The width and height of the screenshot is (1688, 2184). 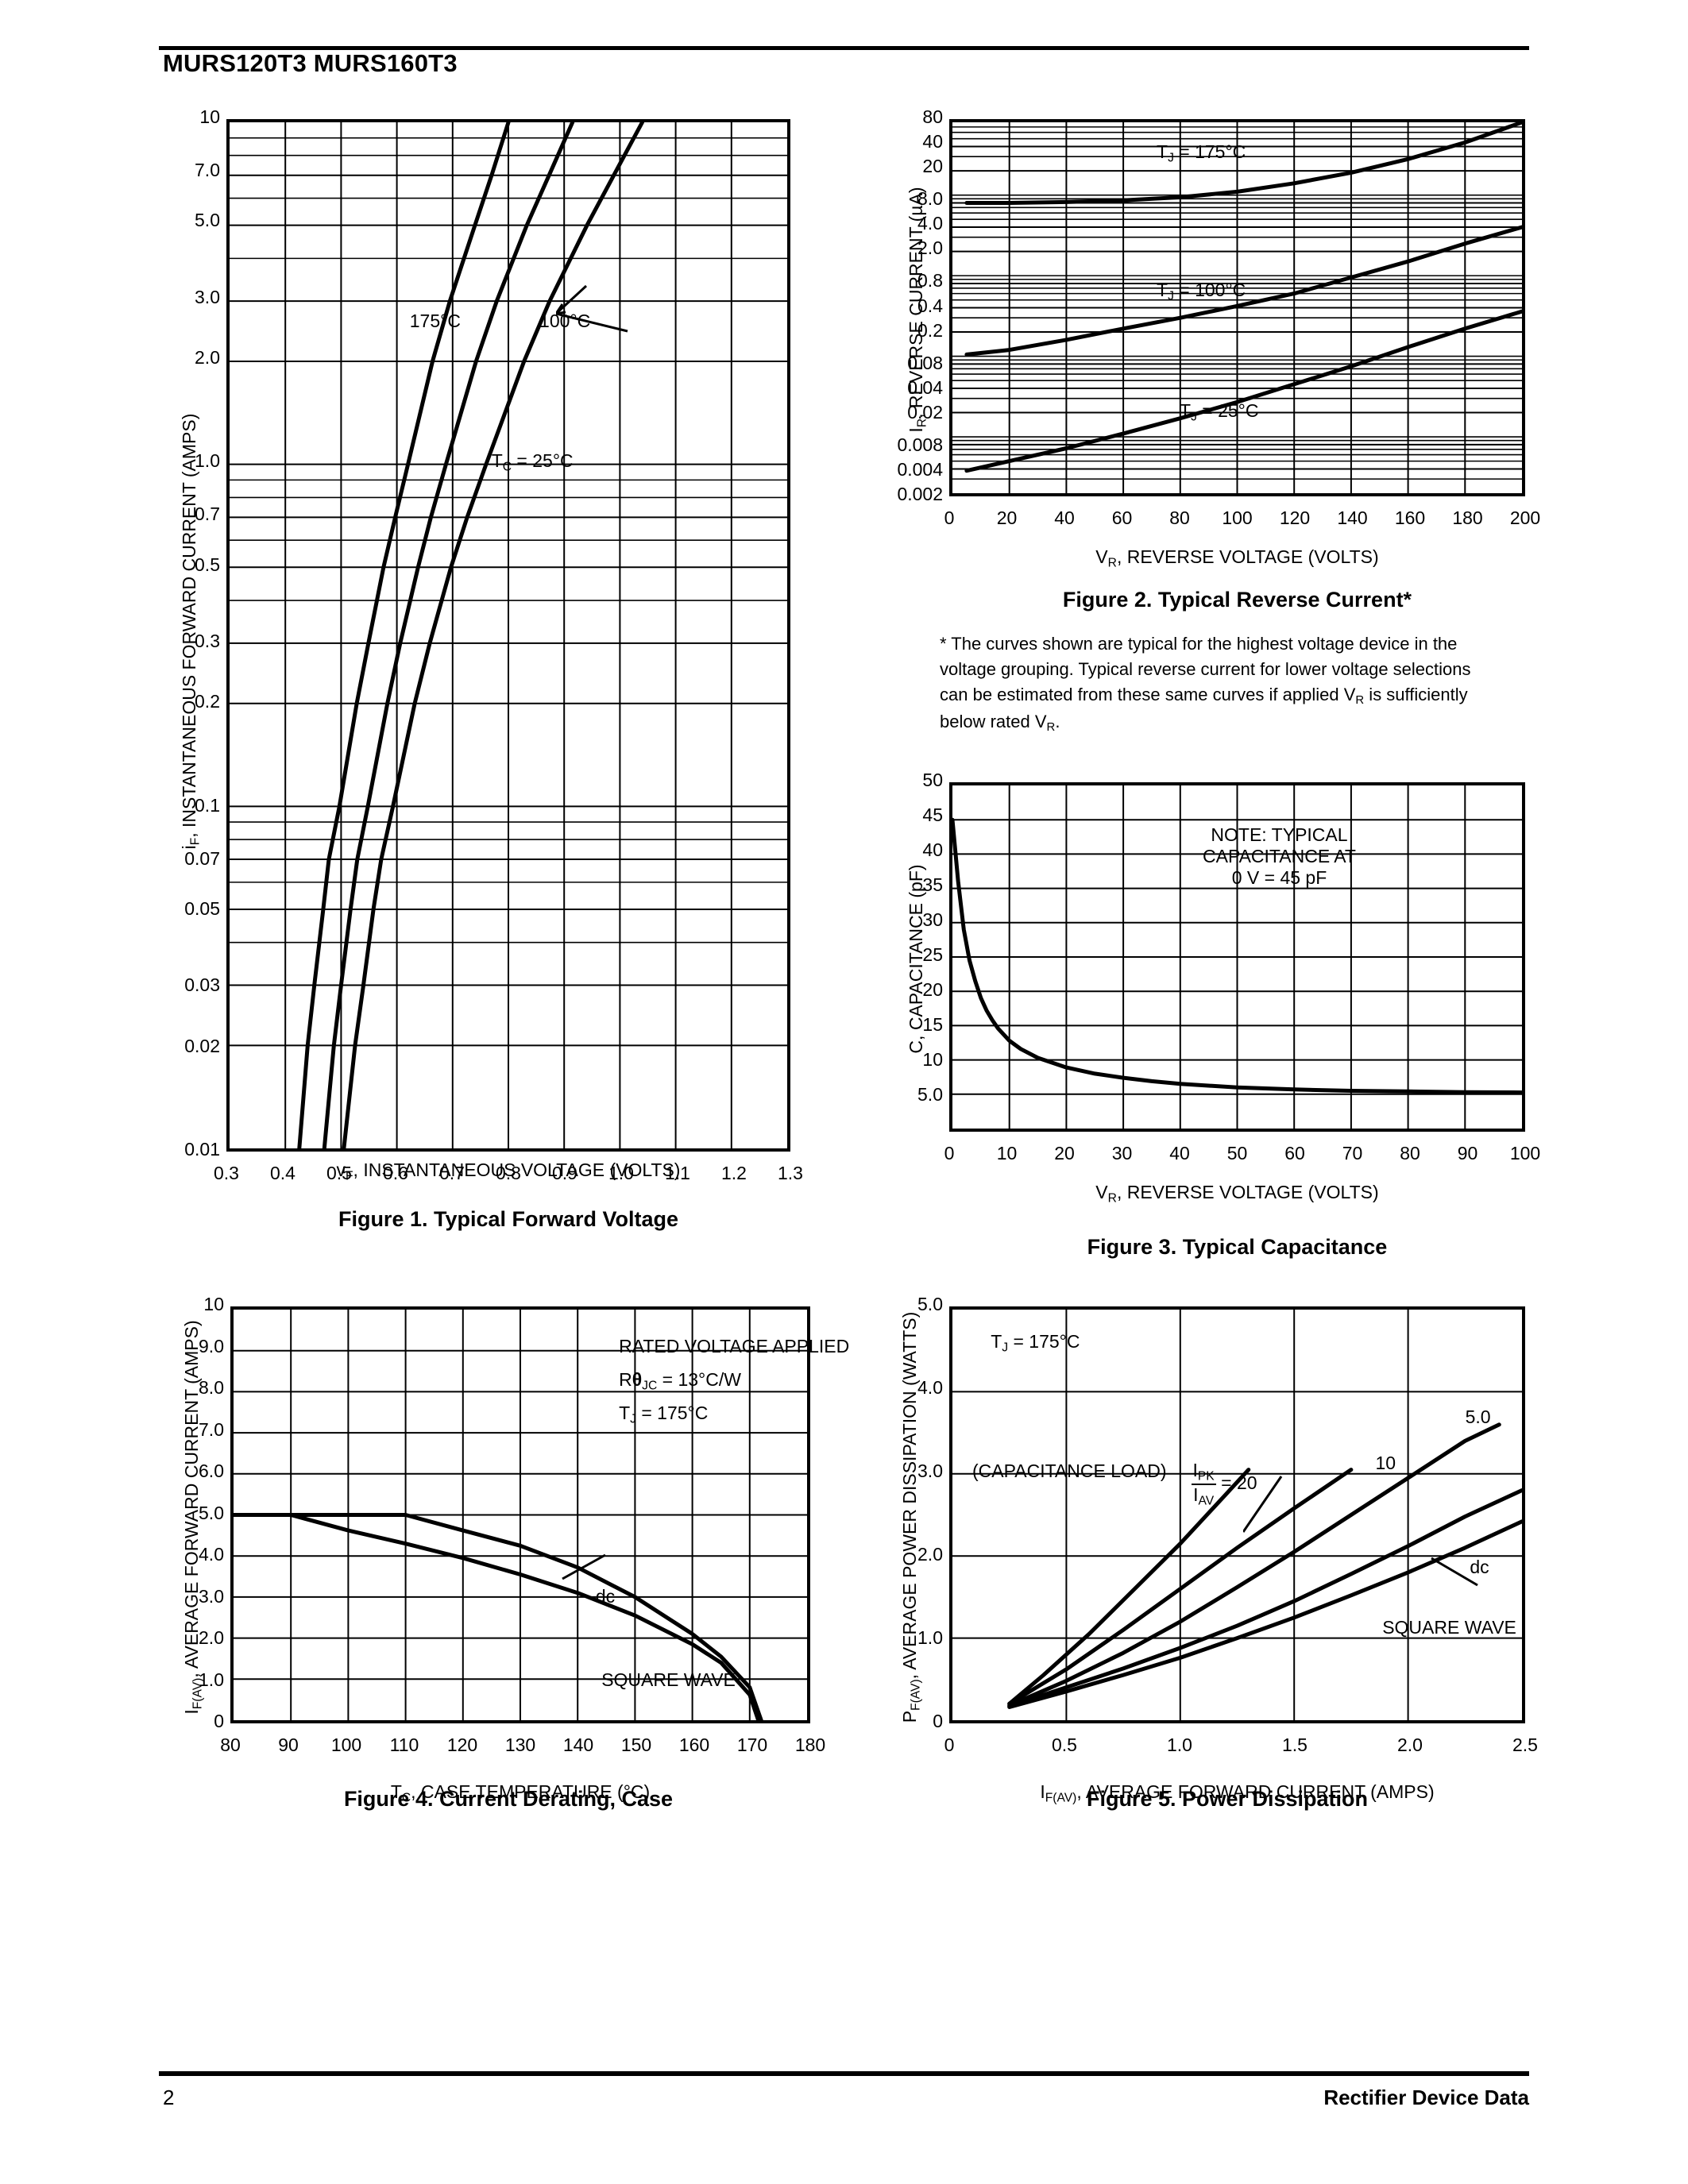 I want to click on fig5-annotation: SQUARE WAVE, so click(x=1449, y=1627).